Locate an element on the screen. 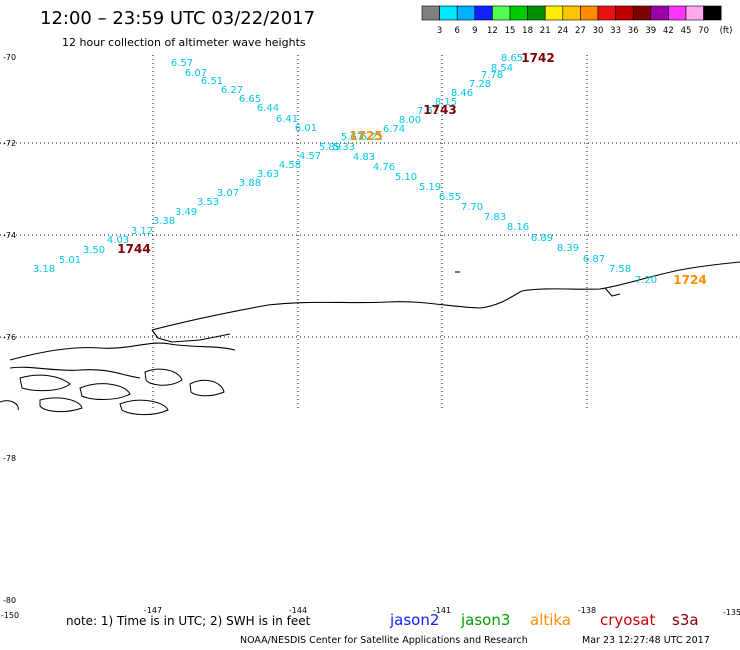 Image resolution: width=740 pixels, height=650 pixels. longitude-labels: -150 -147 -144 -141 -138 -135 is located at coordinates (370, 613).